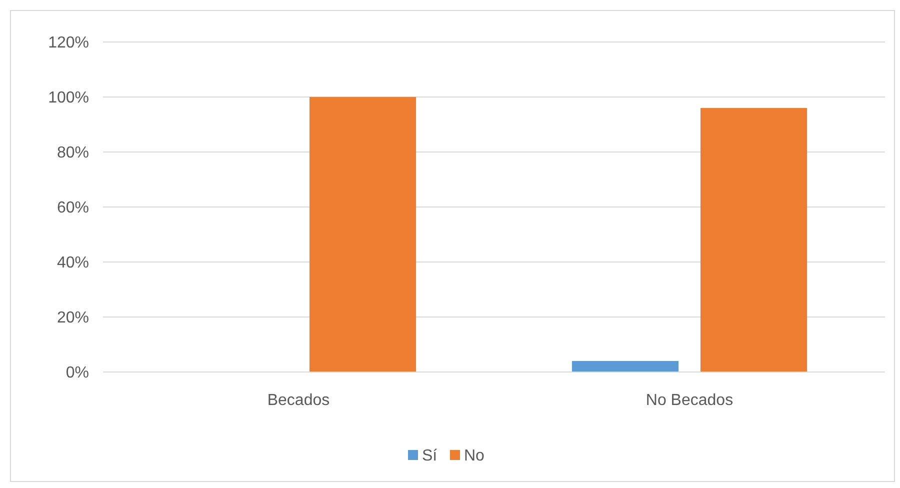 This screenshot has width=900, height=488. I want to click on y-tick-label: 20%, so click(72, 318).